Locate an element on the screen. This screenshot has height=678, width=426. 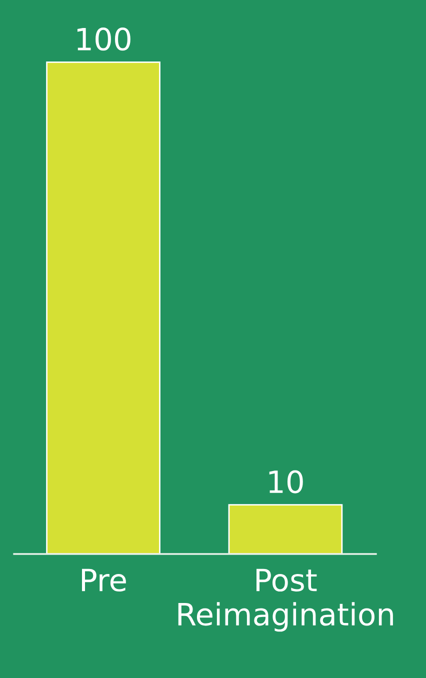
x-tick-label: Post Reimagination is located at coordinates (285, 600).